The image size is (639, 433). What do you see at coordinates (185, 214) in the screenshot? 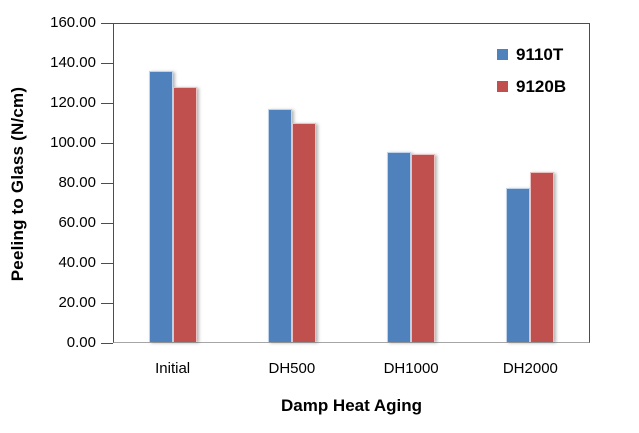
I see `bar-9120b-initial` at bounding box center [185, 214].